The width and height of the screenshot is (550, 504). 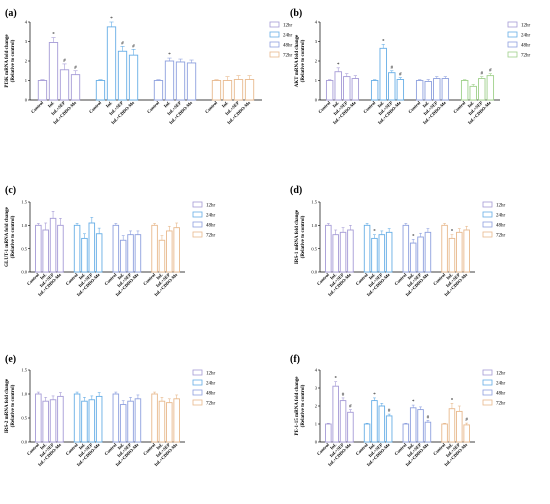 I want to click on y-axis-label-line1: PI3K mRNA fold change, so click(x=7, y=61).